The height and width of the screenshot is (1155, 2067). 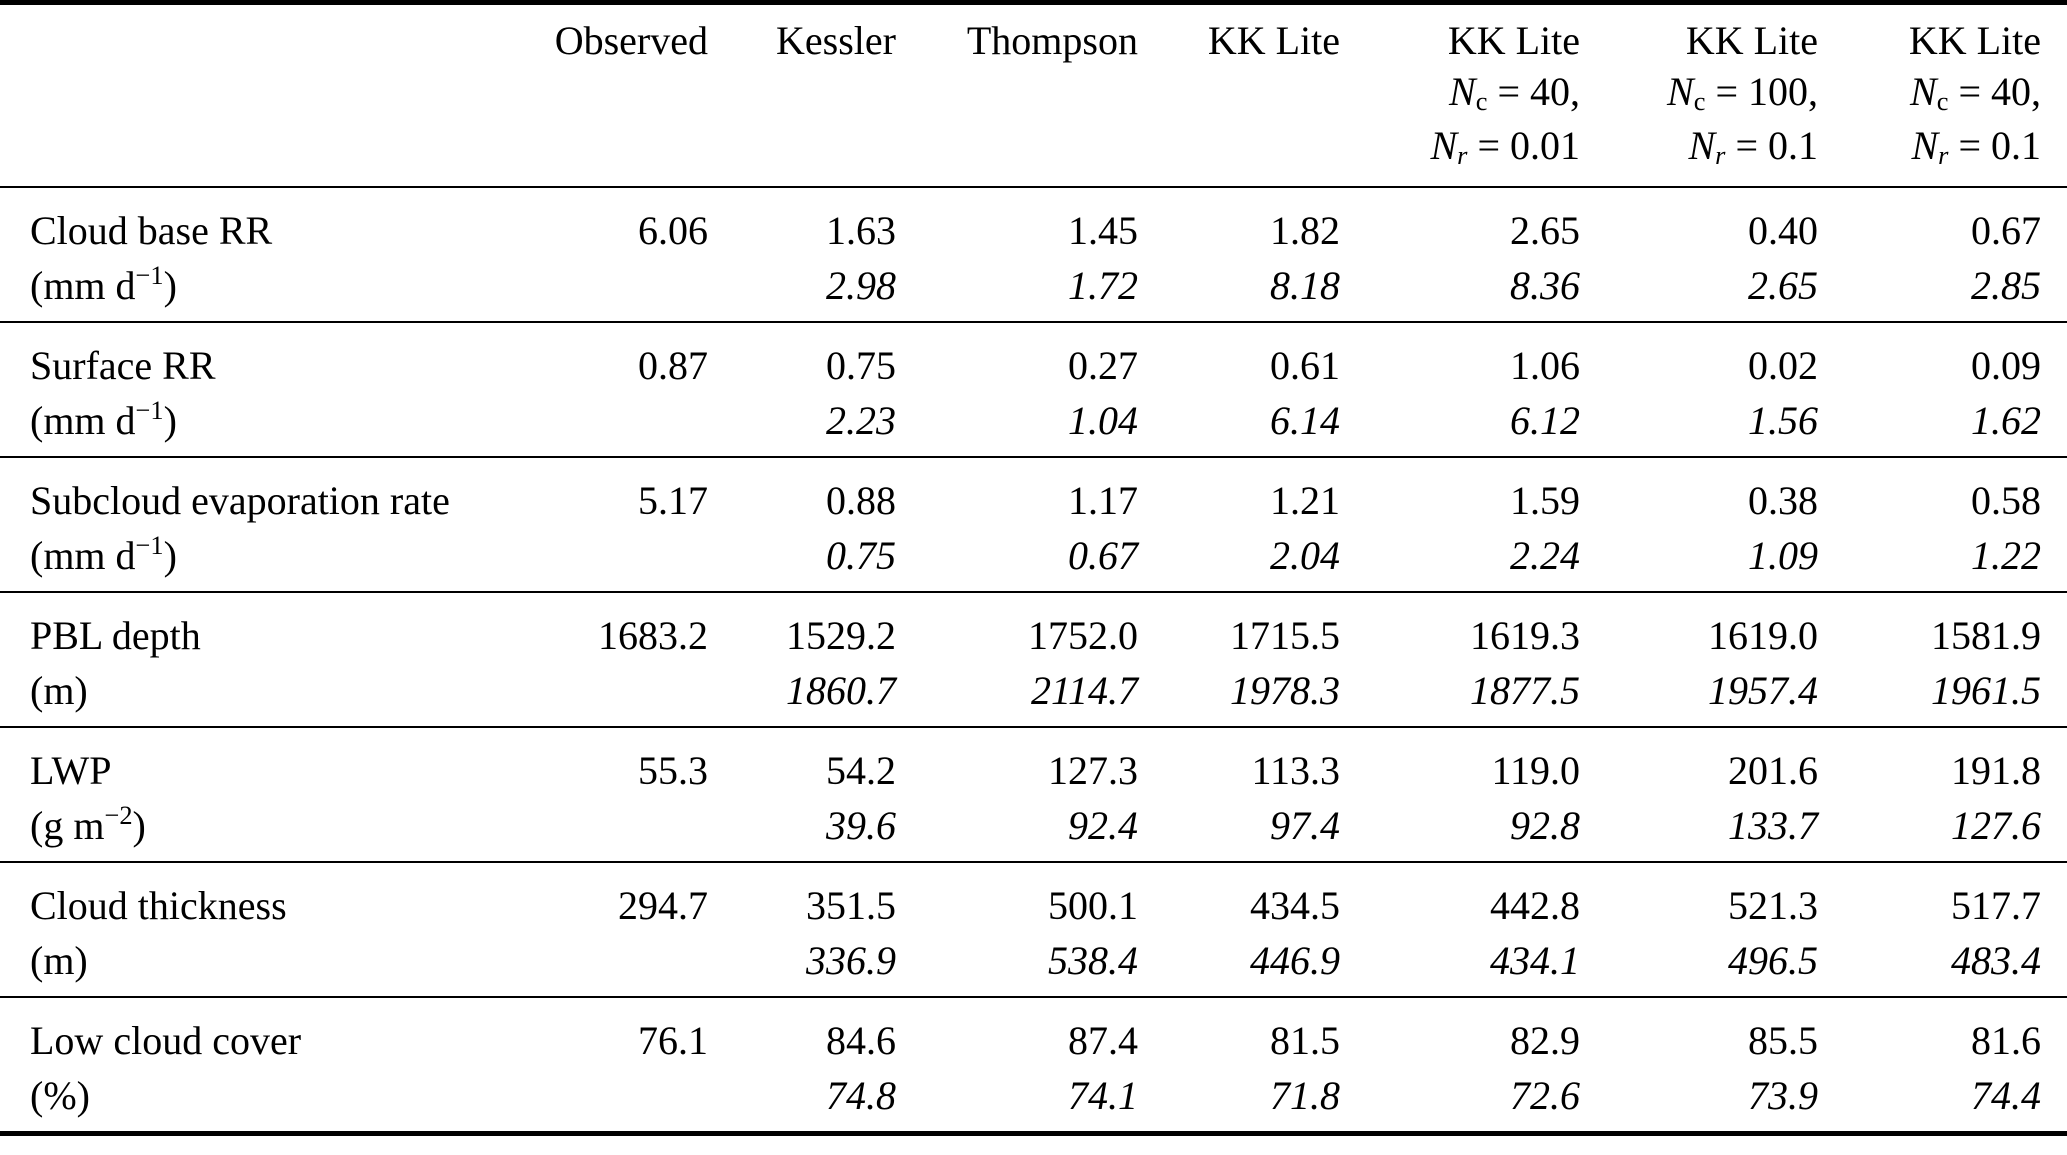 I want to click on cell-value: 1715.5, so click(x=1285, y=635).